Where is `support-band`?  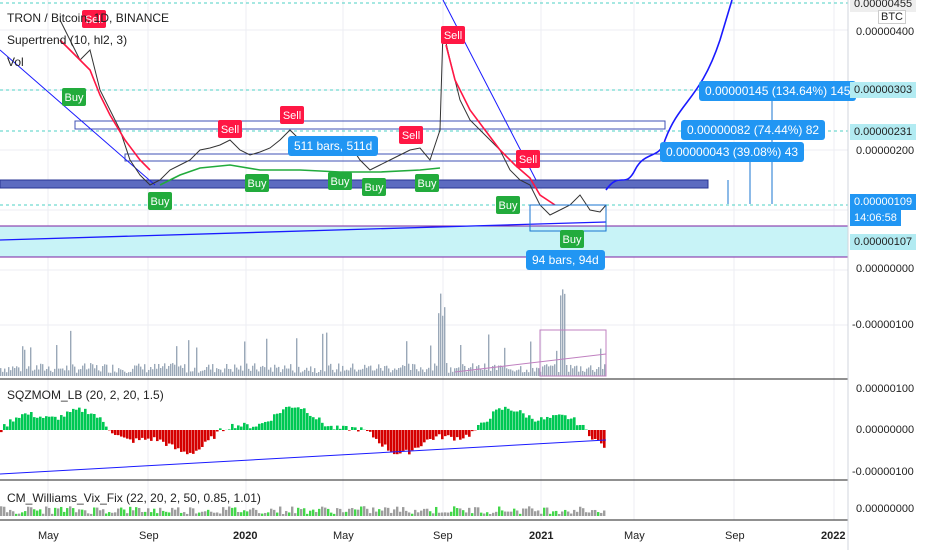
support-band is located at coordinates (354, 184).